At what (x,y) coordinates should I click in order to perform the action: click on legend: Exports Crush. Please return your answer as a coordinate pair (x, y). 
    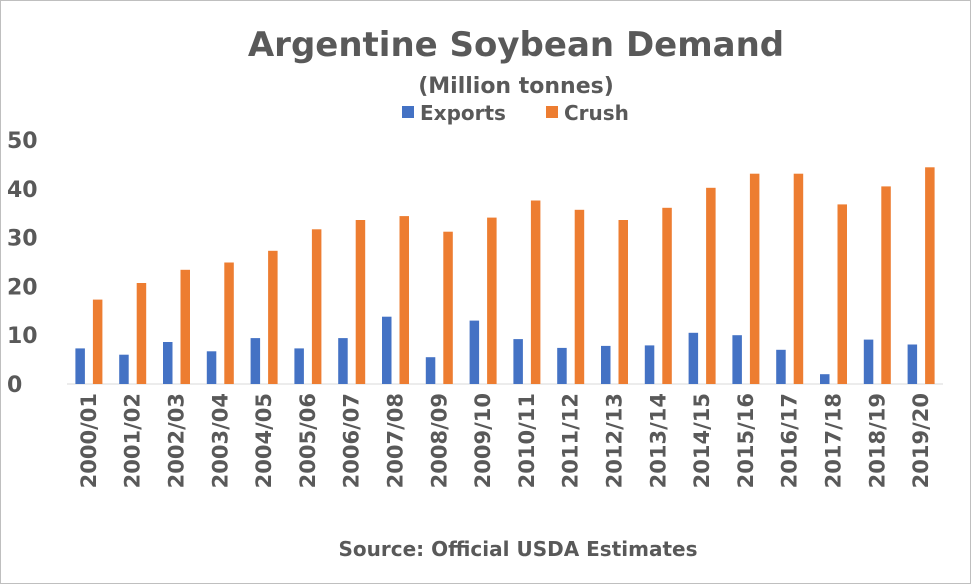
    Looking at the image, I should click on (515, 113).